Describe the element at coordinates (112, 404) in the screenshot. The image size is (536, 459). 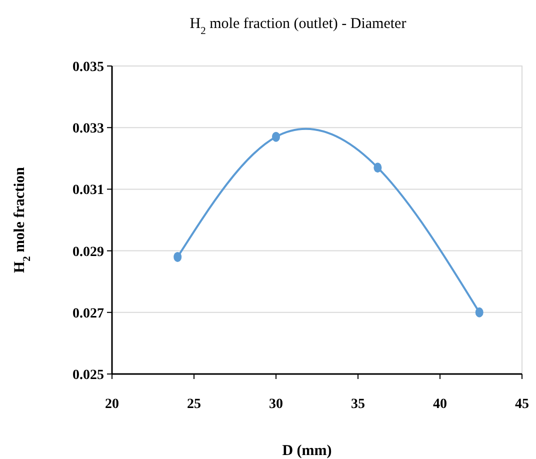
I see `x-tick-label: 20` at that location.